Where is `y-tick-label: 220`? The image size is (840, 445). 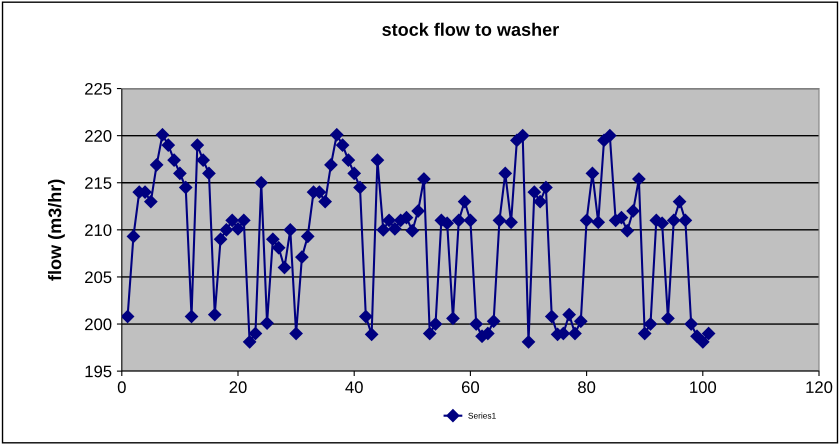 y-tick-label: 220 is located at coordinates (98, 136).